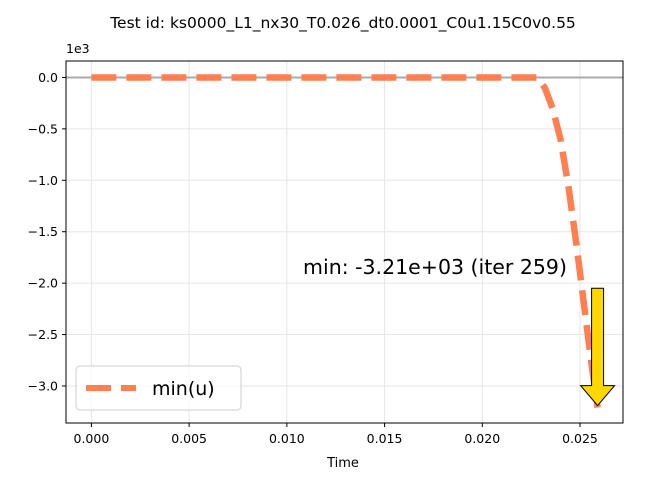 The width and height of the screenshot is (662, 482). I want to click on x-tick-label: 0.000, so click(92, 438).